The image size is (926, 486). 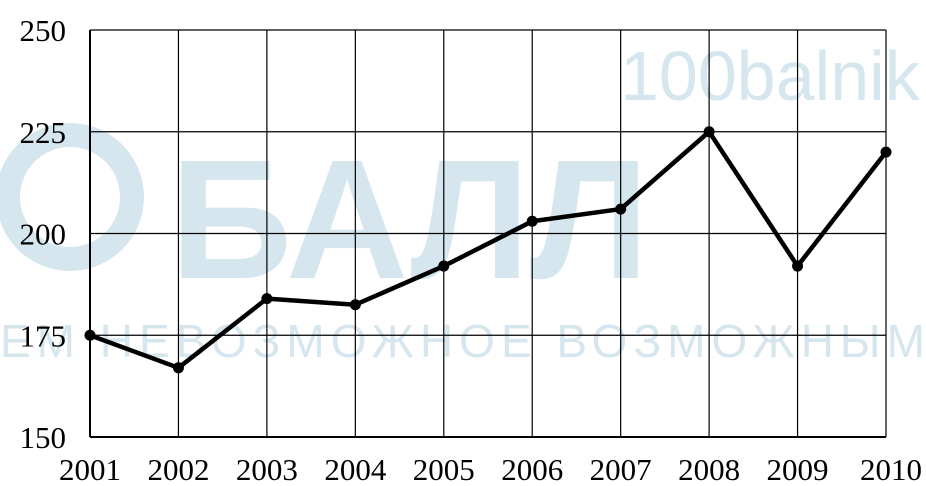 I want to click on x-tick-label: 2005, so click(x=444, y=469).